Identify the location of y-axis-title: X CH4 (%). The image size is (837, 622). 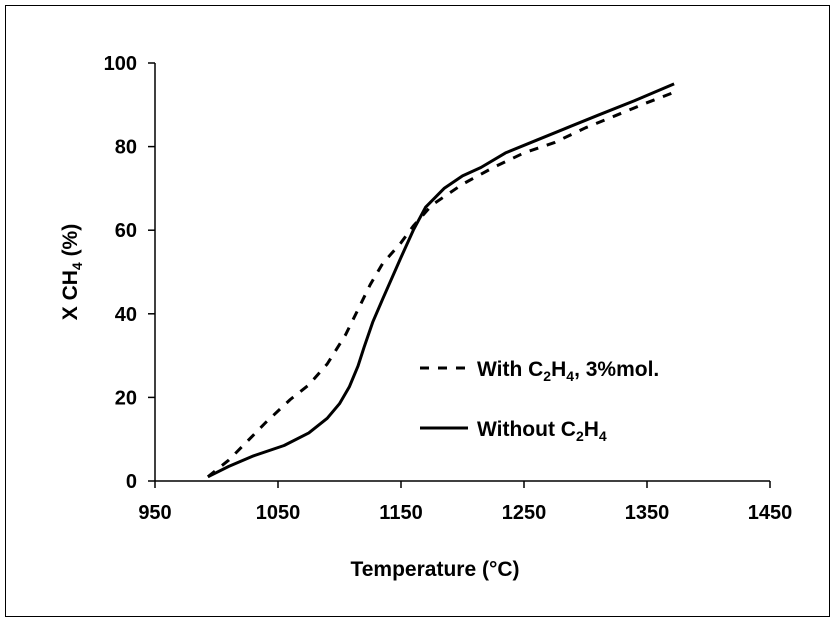
(72, 272).